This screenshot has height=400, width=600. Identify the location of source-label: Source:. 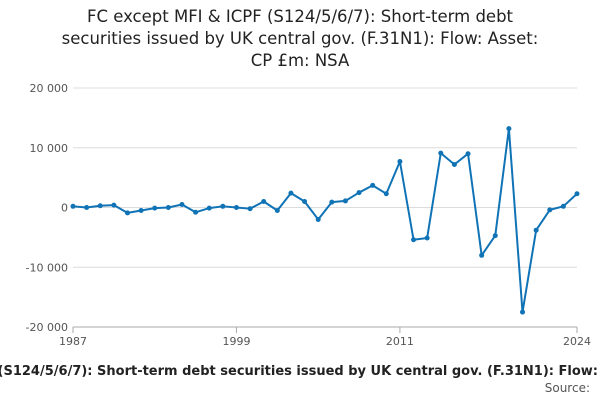
(567, 388).